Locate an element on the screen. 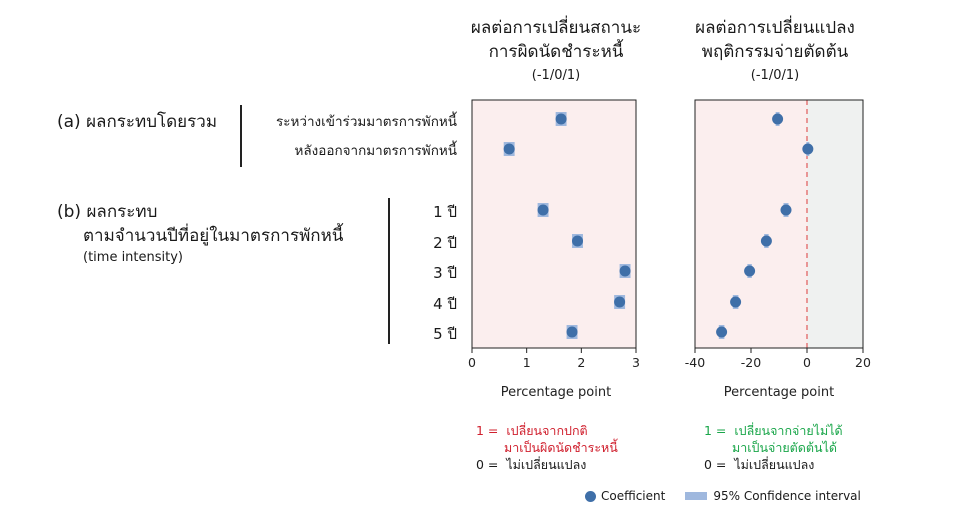  left-note-text-1: เปลี่ยนจากปกติ is located at coordinates (547, 430).